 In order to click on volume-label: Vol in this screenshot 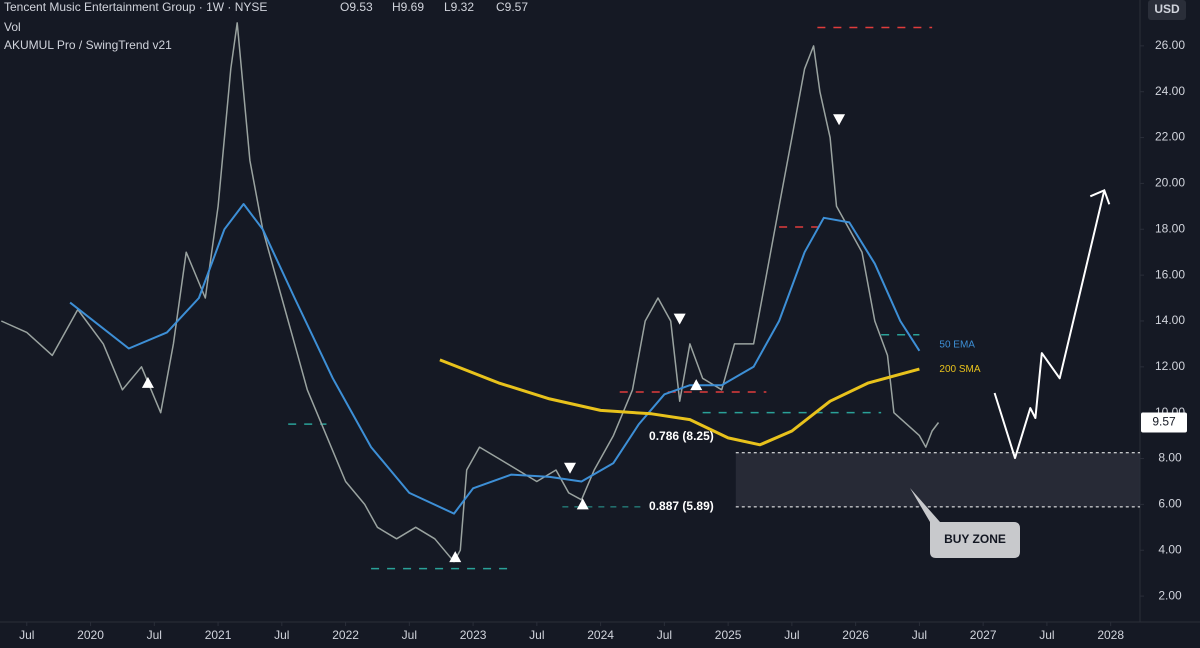, I will do `click(12, 27)`.